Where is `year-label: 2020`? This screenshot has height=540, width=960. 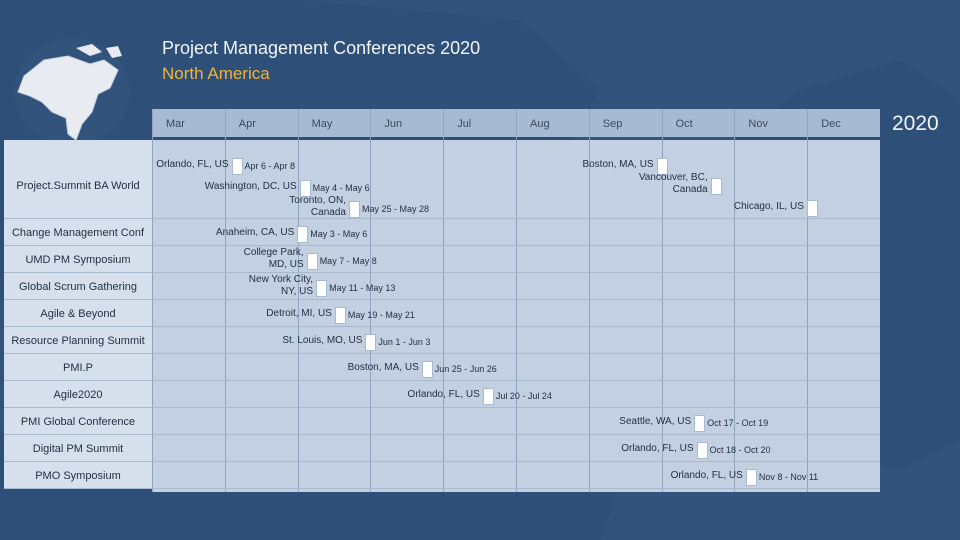
year-label: 2020 is located at coordinates (915, 123).